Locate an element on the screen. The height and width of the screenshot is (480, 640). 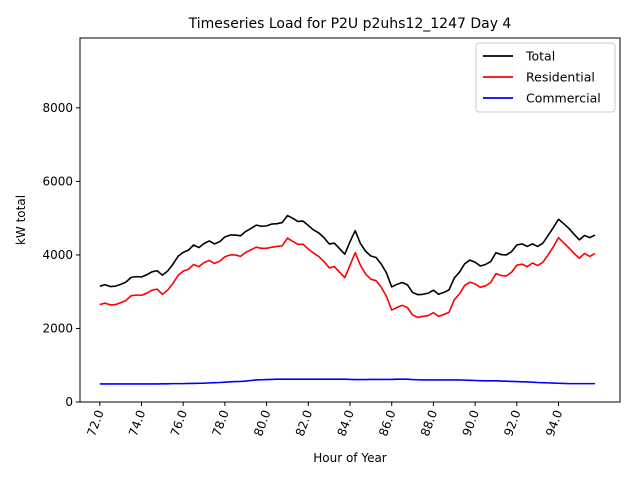
y-tick-label: 4000 is located at coordinates (57, 255).